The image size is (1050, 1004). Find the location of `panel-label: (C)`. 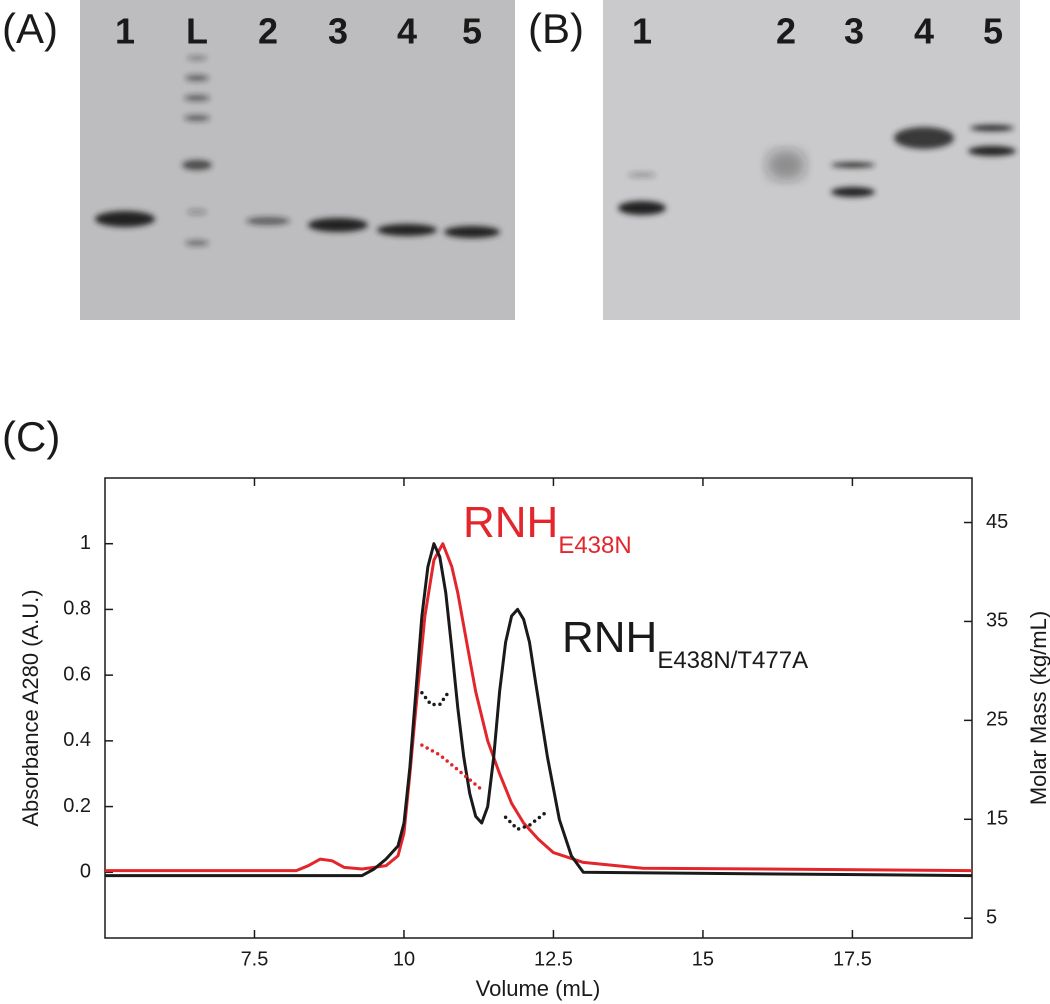

panel-label: (C) is located at coordinates (31, 436).